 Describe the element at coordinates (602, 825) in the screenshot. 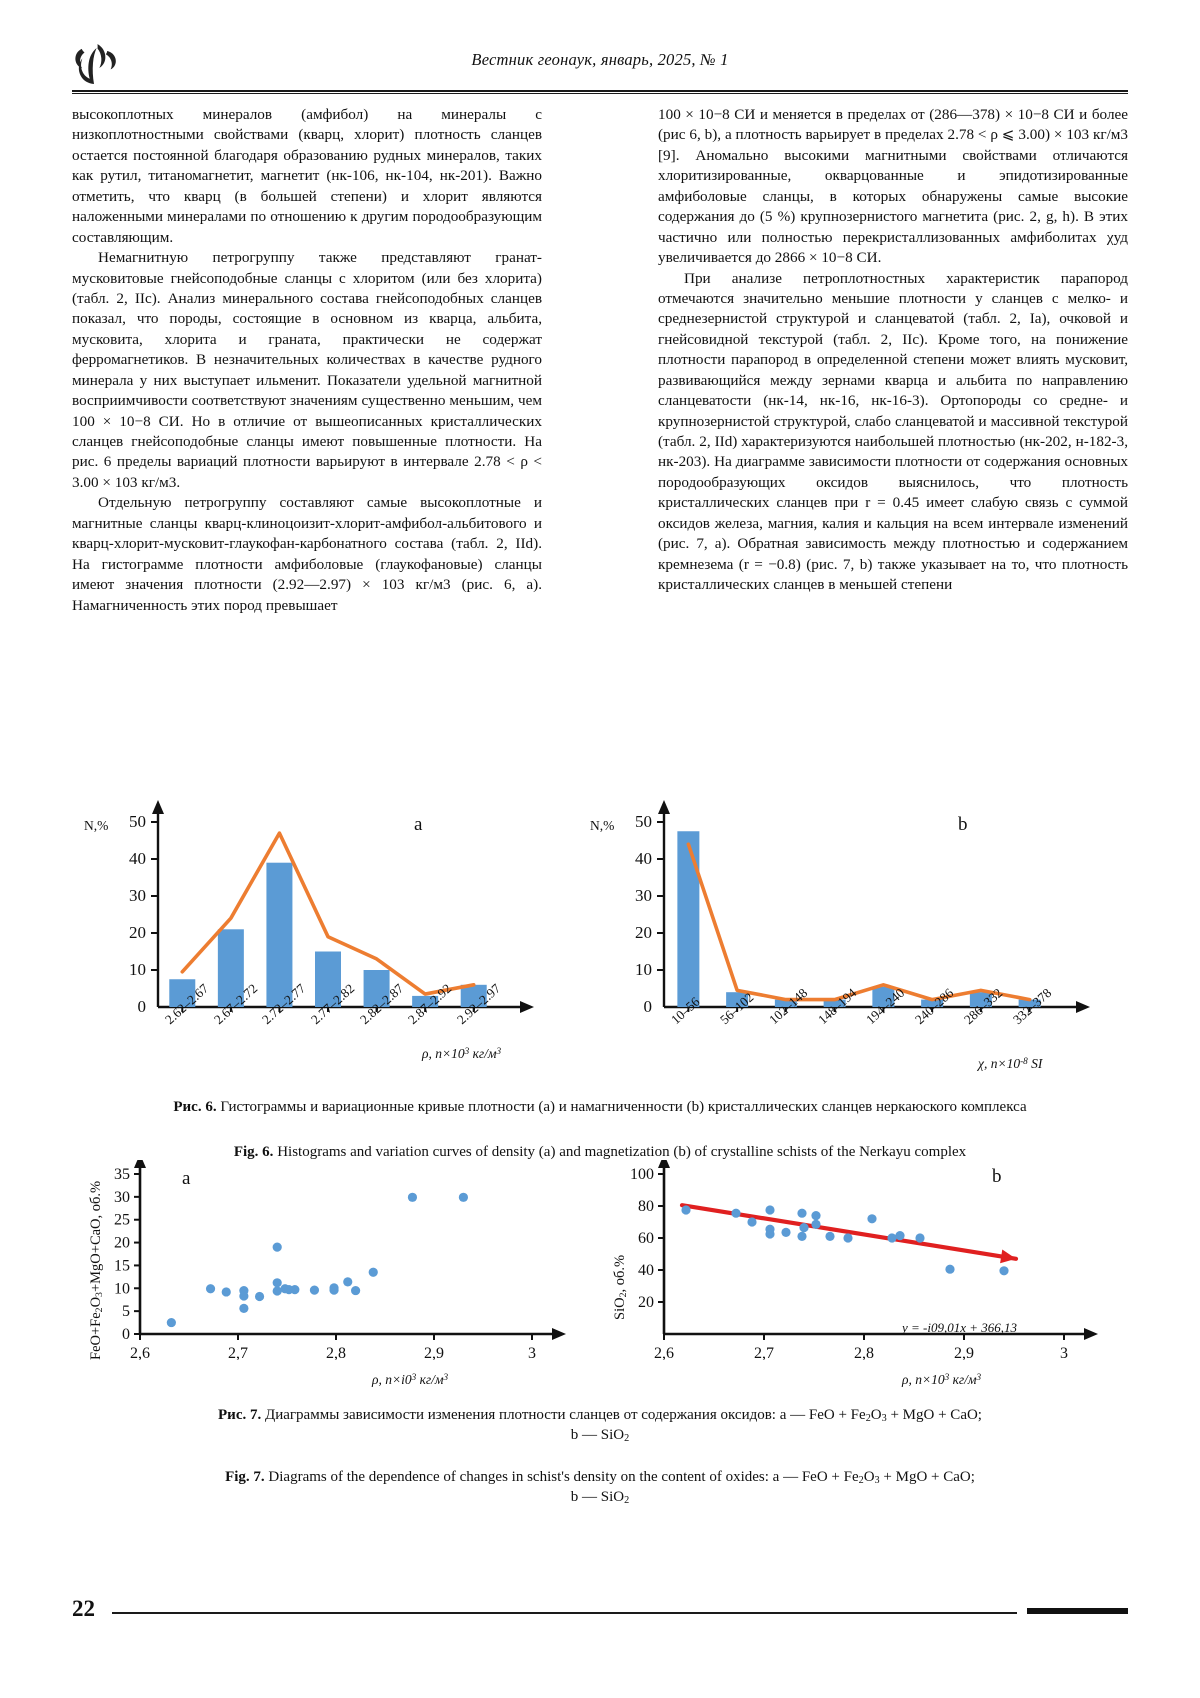

I see `fig6b-ylabel: N,%` at that location.